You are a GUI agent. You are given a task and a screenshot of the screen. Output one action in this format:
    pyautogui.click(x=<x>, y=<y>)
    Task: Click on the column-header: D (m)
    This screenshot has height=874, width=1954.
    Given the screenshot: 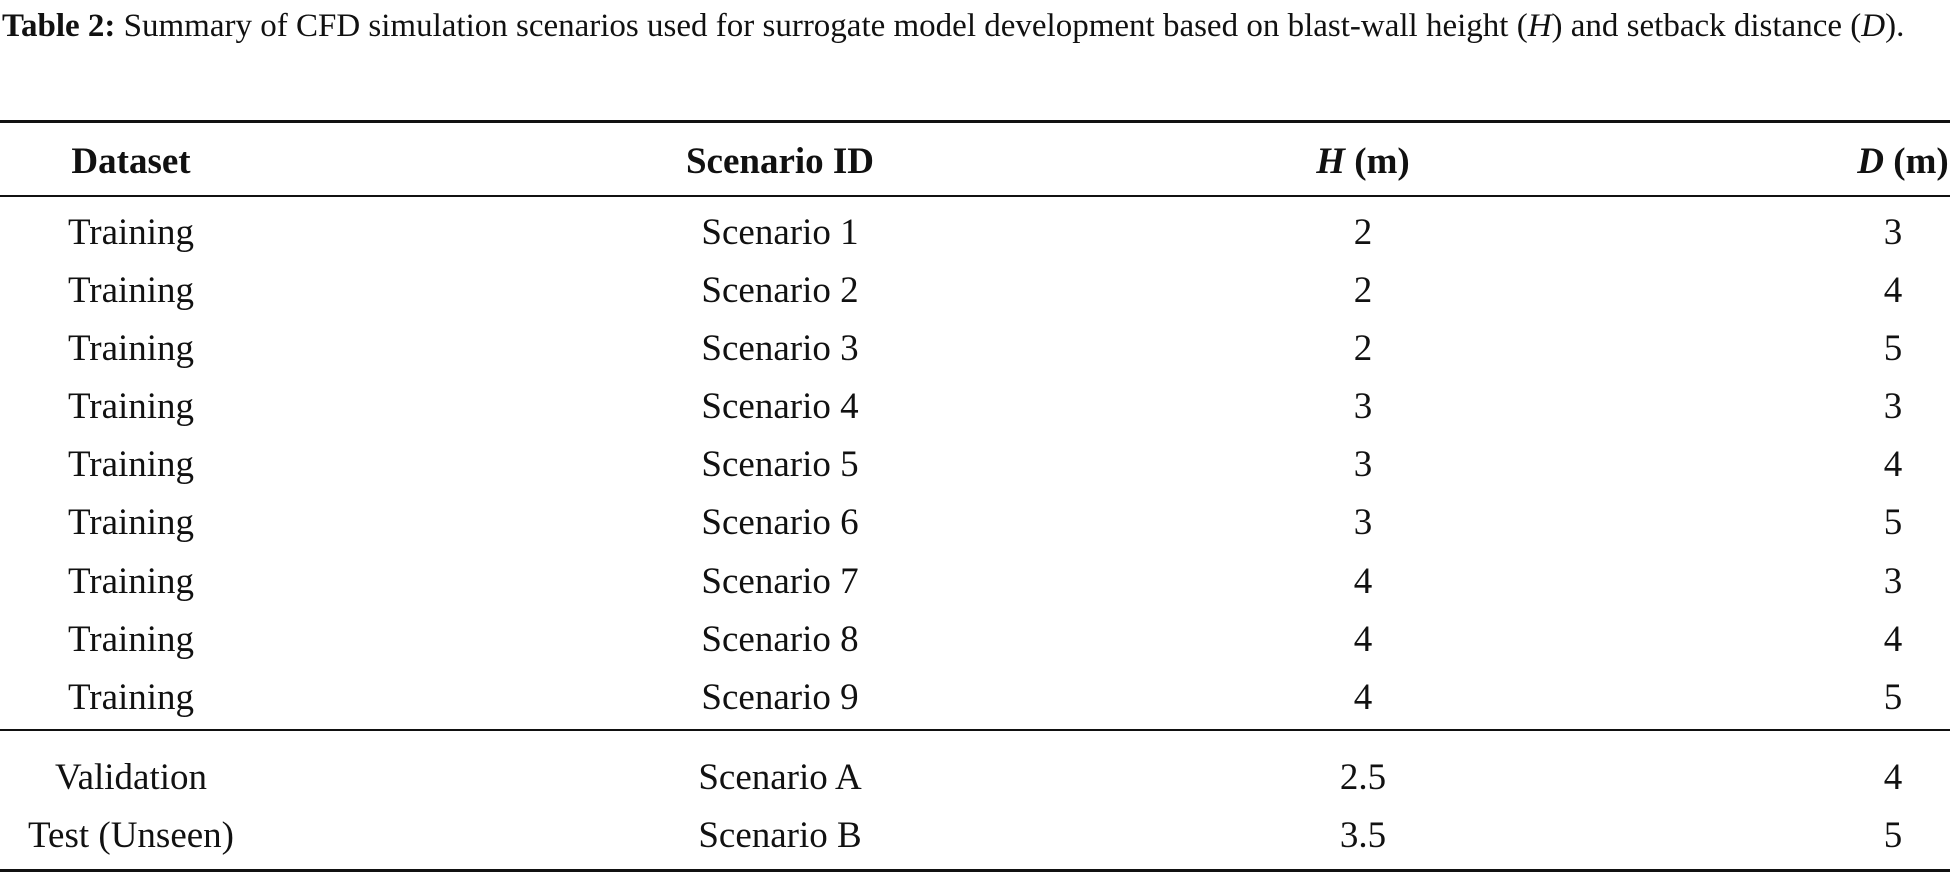 What is the action you would take?
    pyautogui.click(x=1902, y=162)
    